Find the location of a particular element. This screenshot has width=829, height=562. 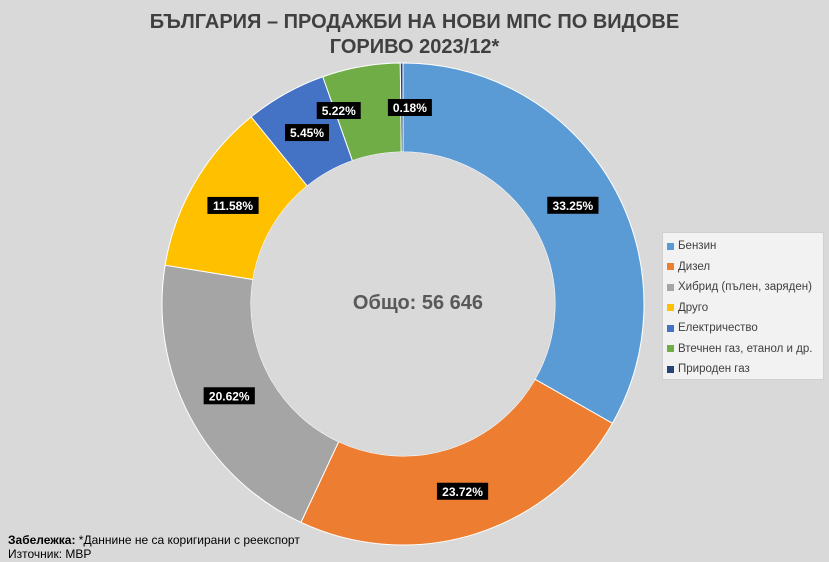

legend-label: Втечнен газ, етанол и др. is located at coordinates (745, 348).